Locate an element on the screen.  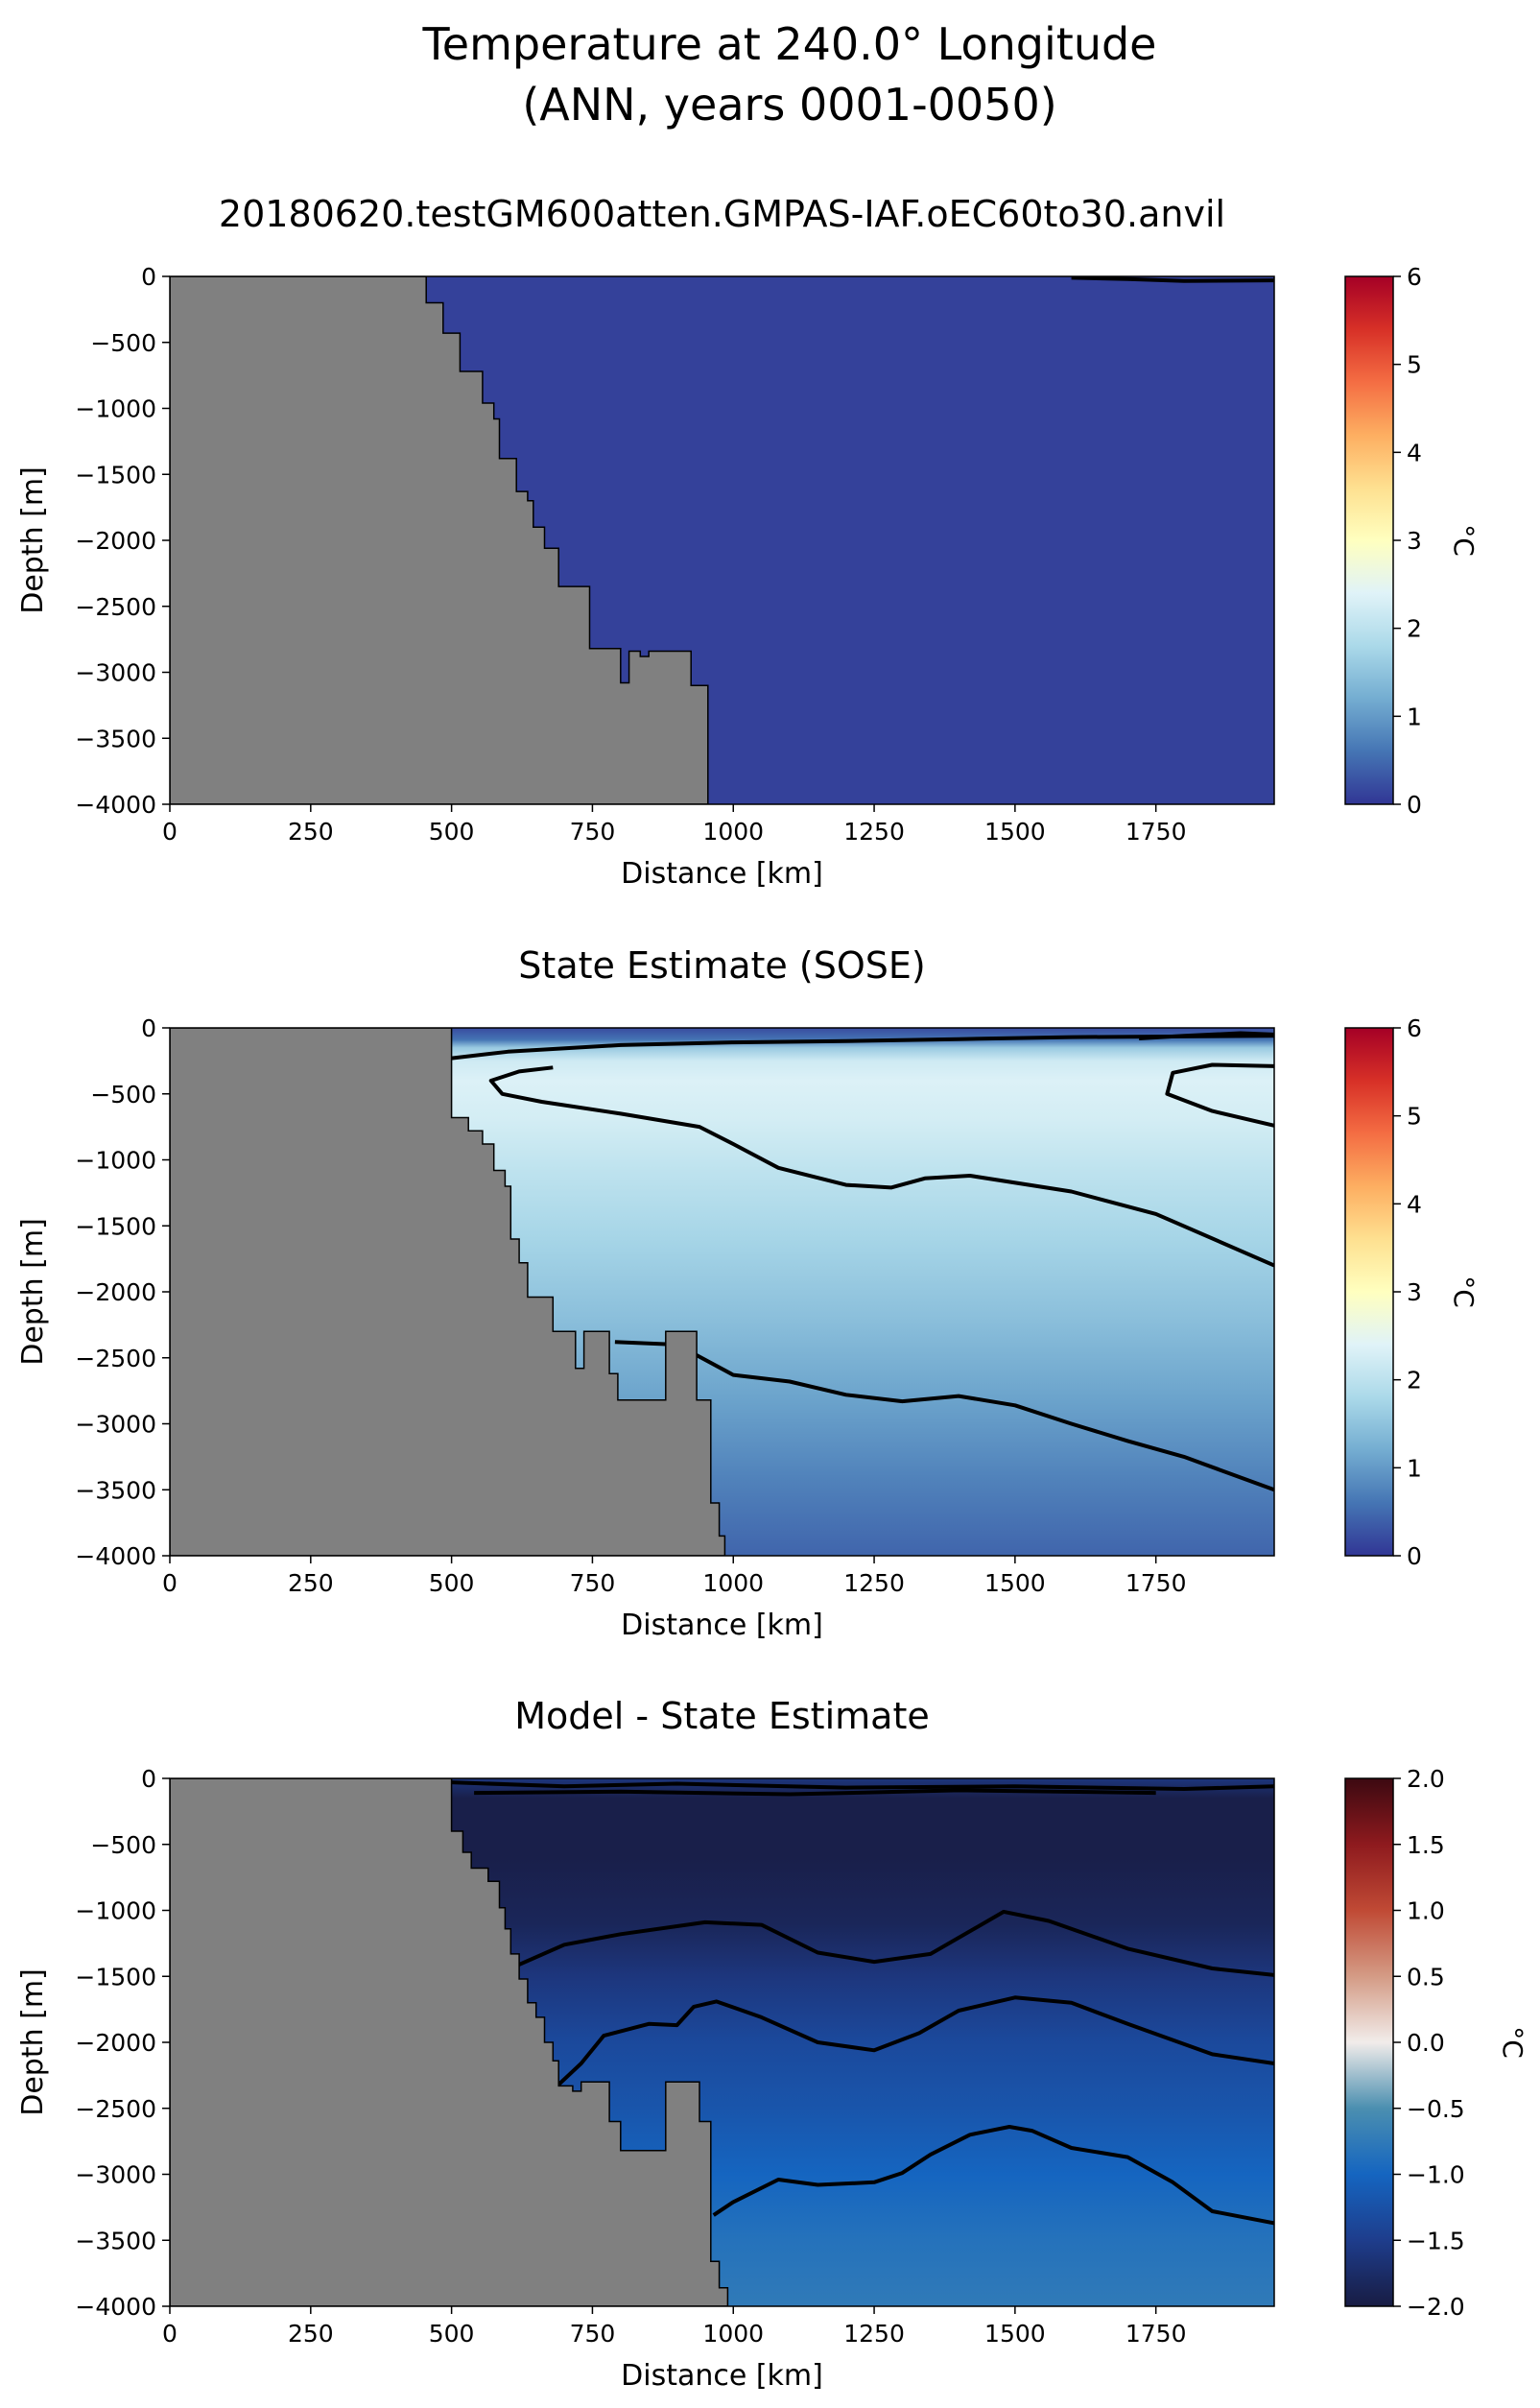
colorbar-tick-label: −0.5 is located at coordinates (1436, 2109).